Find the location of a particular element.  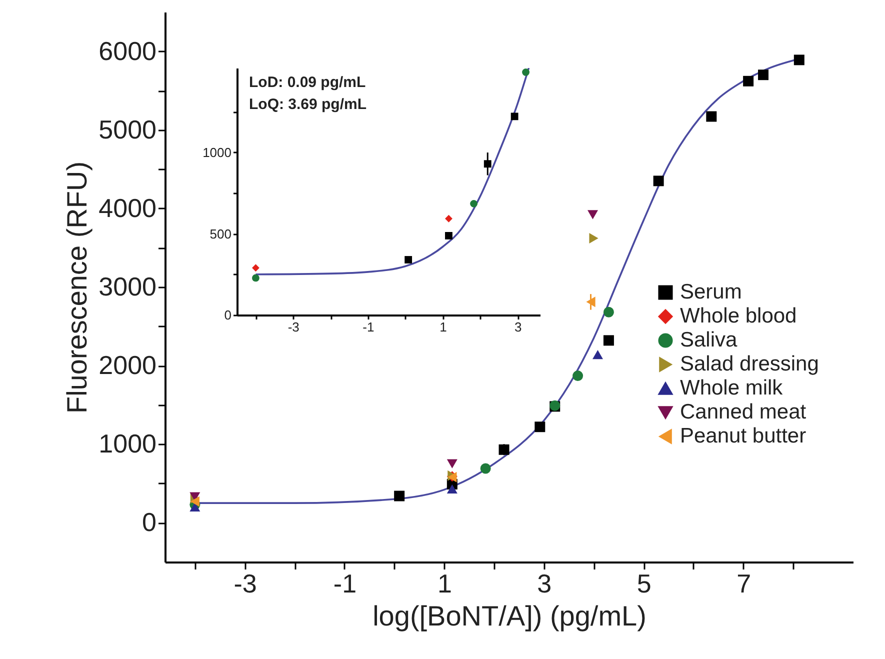

x-tick-label: 5 is located at coordinates (644, 583).